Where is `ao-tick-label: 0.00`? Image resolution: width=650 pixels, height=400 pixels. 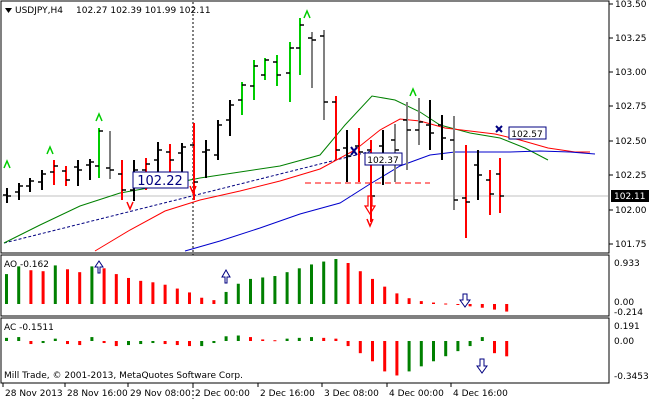
ao-tick-label: 0.00 is located at coordinates (624, 303).